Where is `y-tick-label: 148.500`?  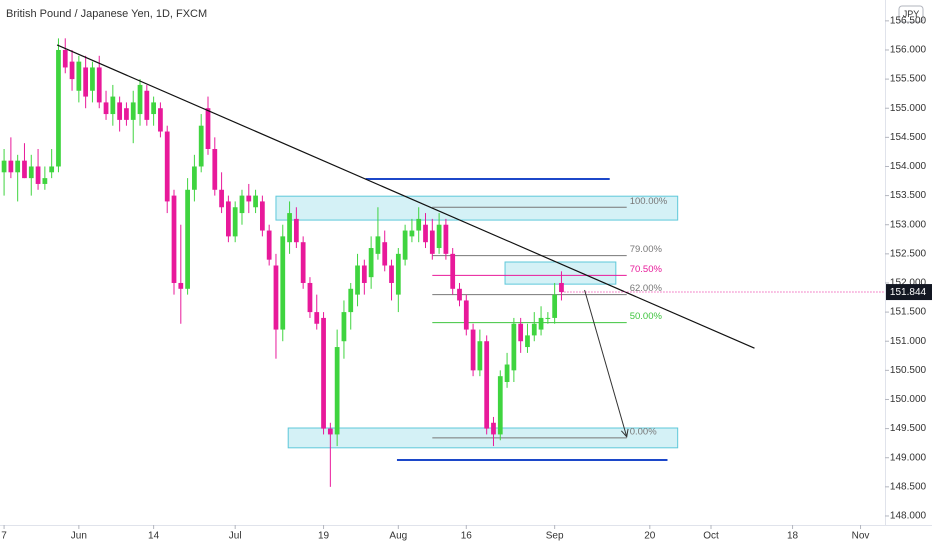 y-tick-label: 148.500 is located at coordinates (908, 486).